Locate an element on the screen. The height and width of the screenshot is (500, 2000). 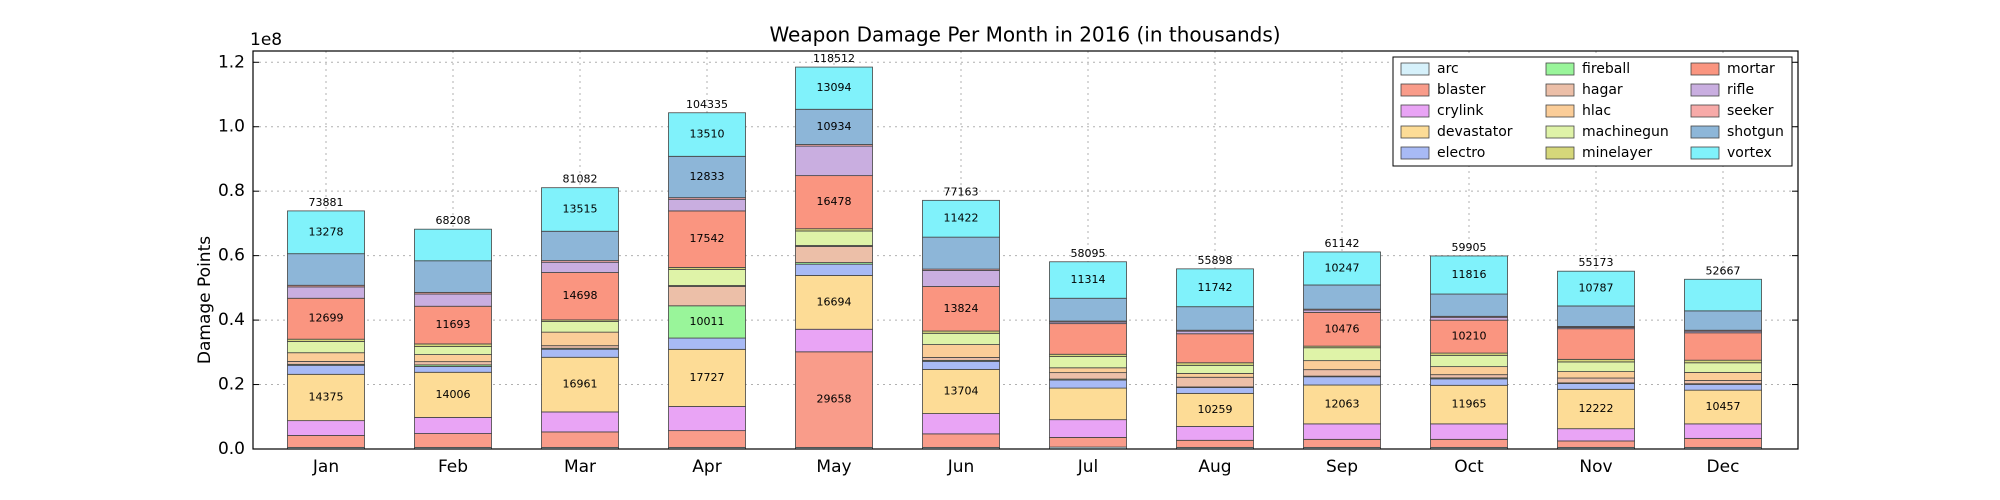
segment-label: 12699 is located at coordinates (326, 318).